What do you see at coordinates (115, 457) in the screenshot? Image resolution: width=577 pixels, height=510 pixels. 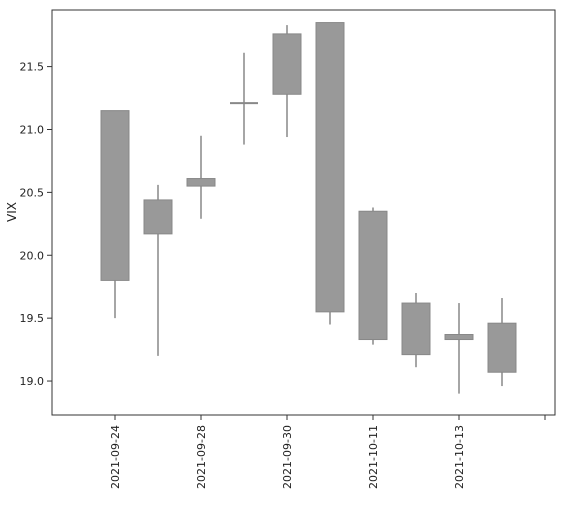 I see `x-tick-label: 2021-09-24` at bounding box center [115, 457].